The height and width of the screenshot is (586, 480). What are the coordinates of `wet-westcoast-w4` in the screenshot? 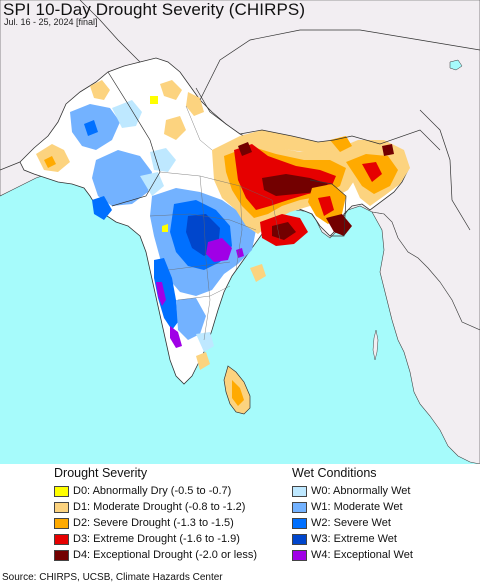 It's located at (161, 294).